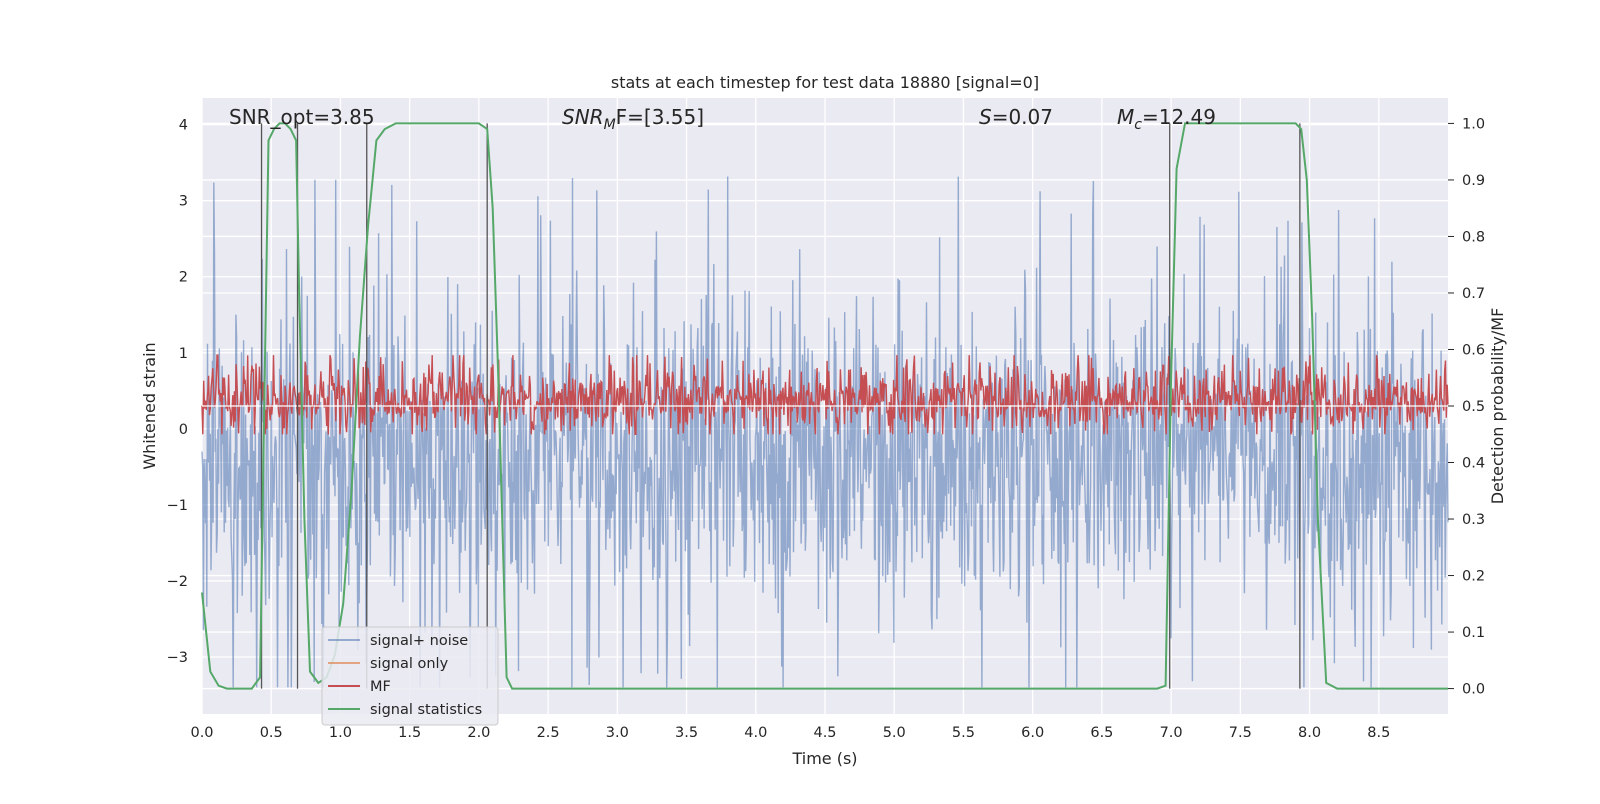  What do you see at coordinates (1473, 181) in the screenshot?
I see `y-tick-label-right: 0.9` at bounding box center [1473, 181].